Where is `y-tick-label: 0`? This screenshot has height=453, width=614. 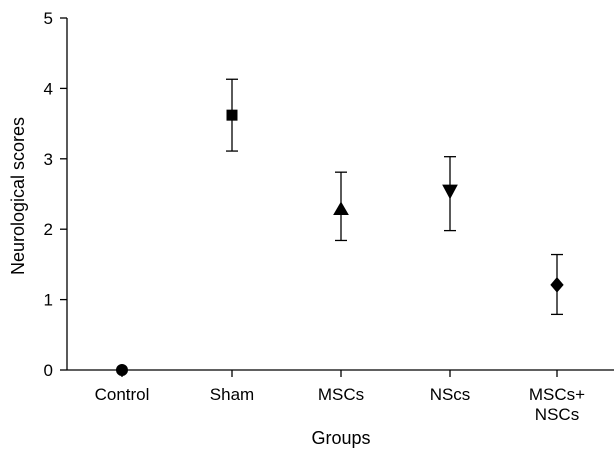
y-tick-label: 0 is located at coordinates (48, 370).